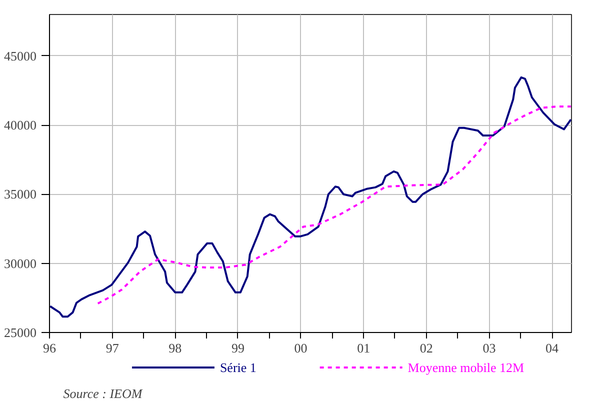 The height and width of the screenshot is (405, 610). What do you see at coordinates (363, 348) in the screenshot?
I see `x-tick-label: 01` at bounding box center [363, 348].